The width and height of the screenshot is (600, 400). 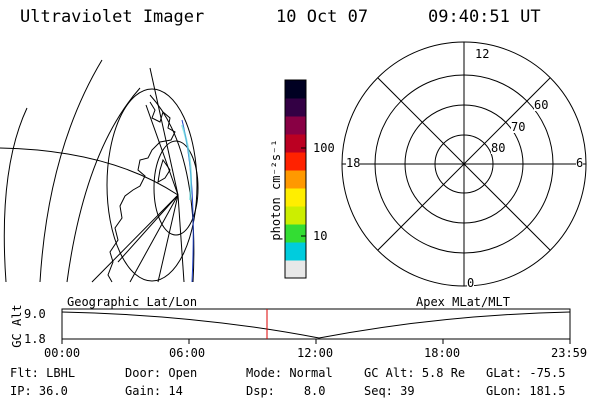 What do you see at coordinates (415, 373) in the screenshot?
I see `info-gc-alt: GC Alt: 5.8 Re` at bounding box center [415, 373].